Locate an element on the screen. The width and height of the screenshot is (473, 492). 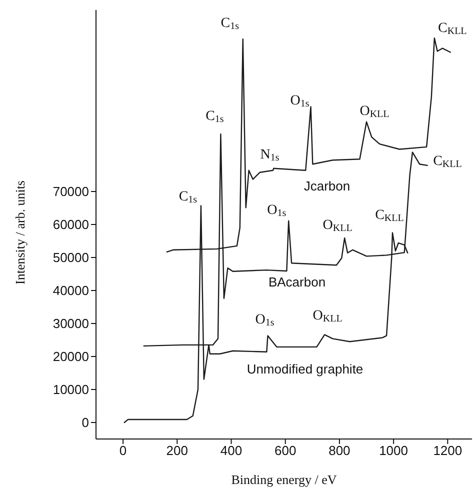
y-tick-label: 50000 is located at coordinates (70, 258).